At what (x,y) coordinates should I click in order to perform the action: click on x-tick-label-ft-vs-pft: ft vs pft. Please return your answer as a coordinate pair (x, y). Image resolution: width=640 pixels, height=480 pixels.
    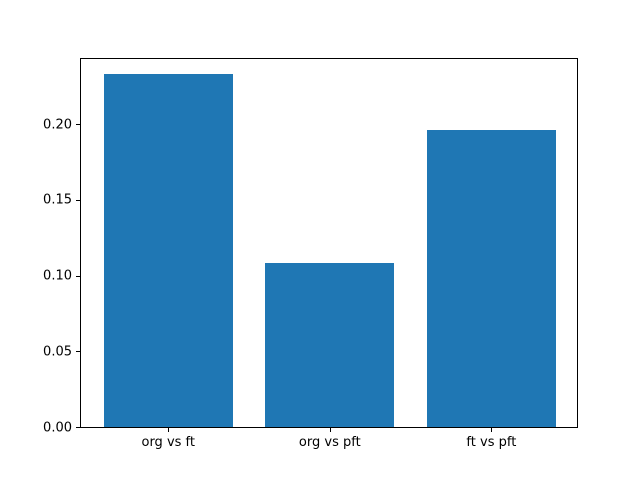
    Looking at the image, I should click on (491, 442).